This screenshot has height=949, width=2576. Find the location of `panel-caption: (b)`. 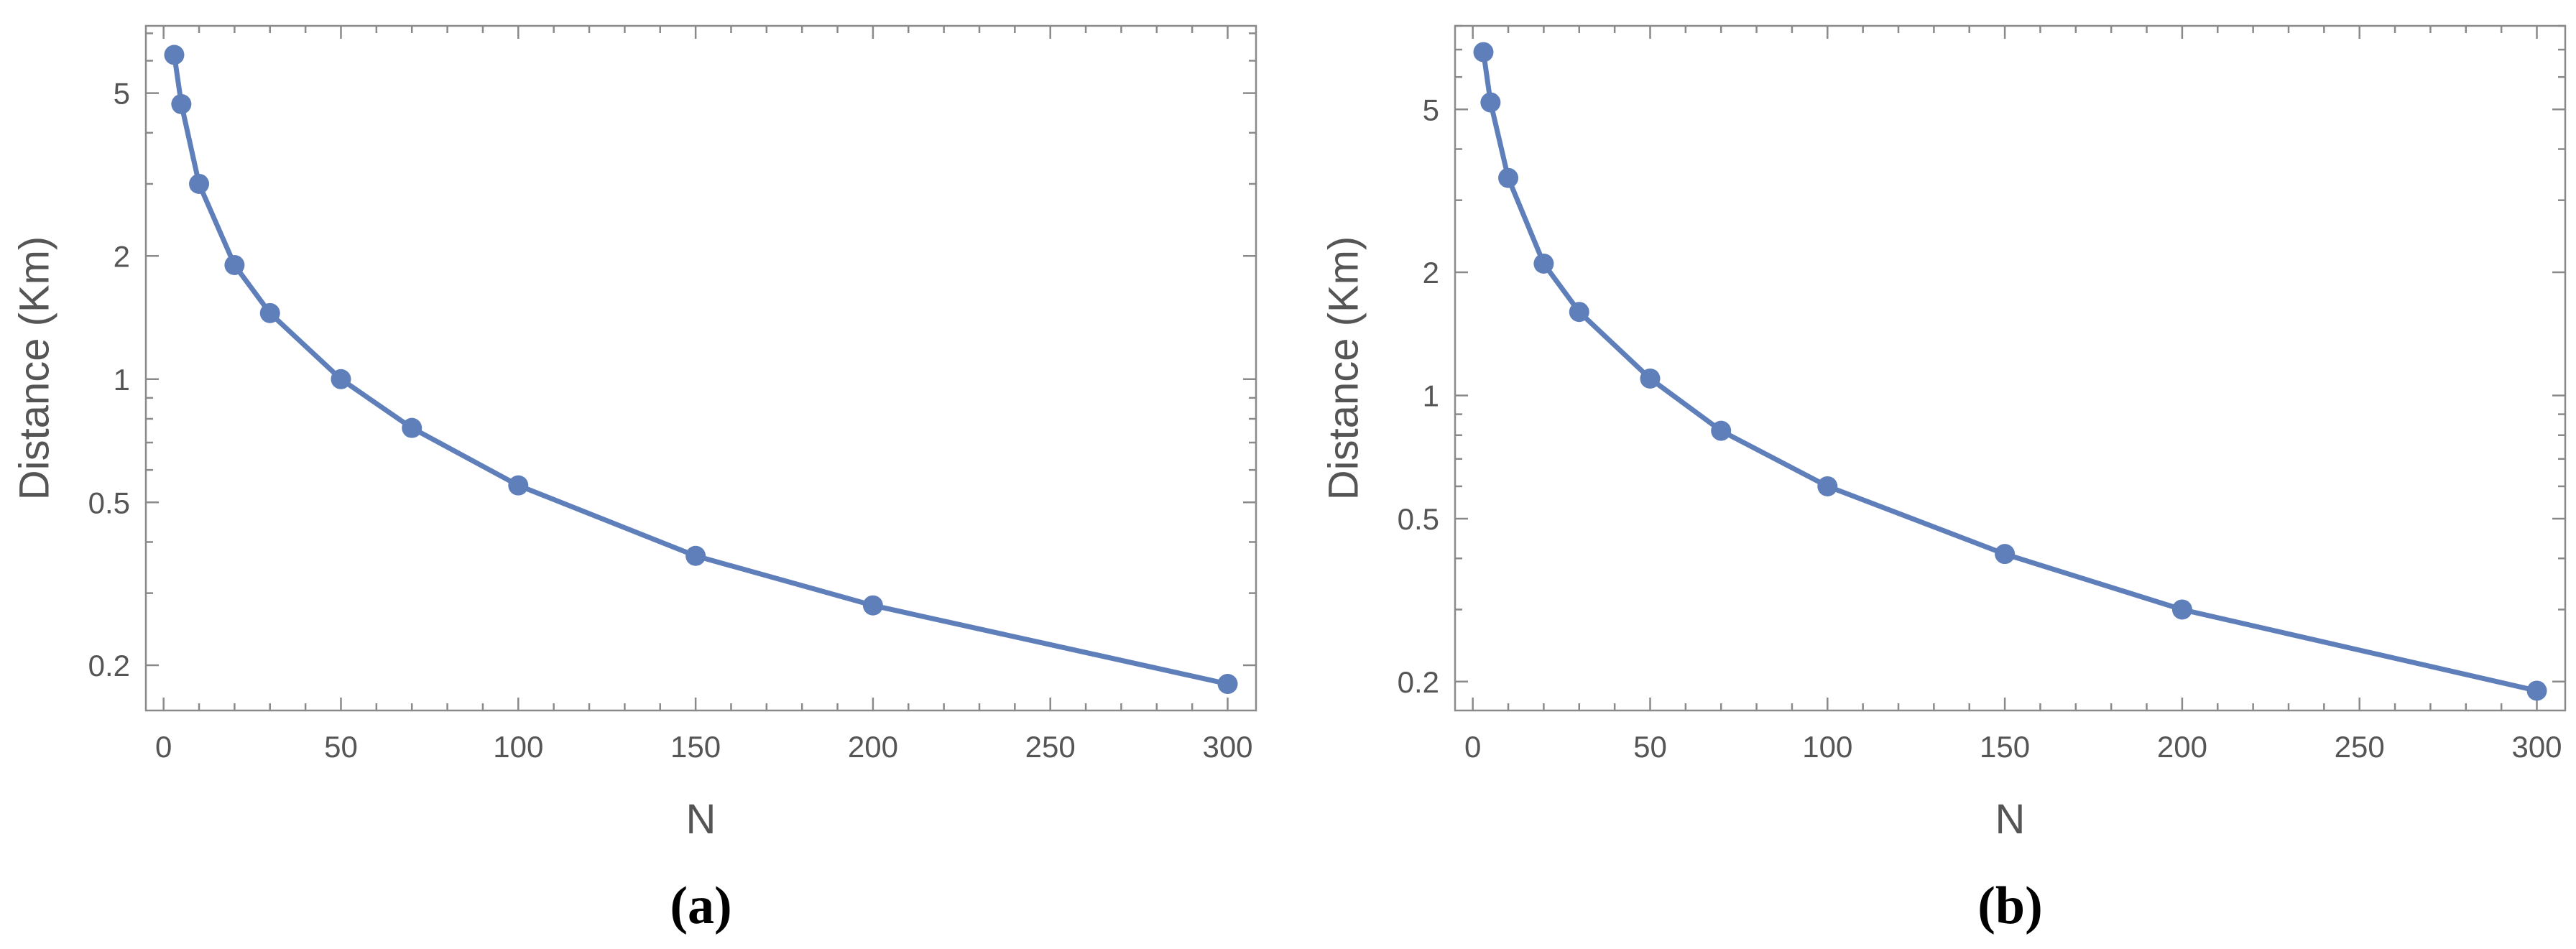

panel-caption: (b) is located at coordinates (2009, 906).